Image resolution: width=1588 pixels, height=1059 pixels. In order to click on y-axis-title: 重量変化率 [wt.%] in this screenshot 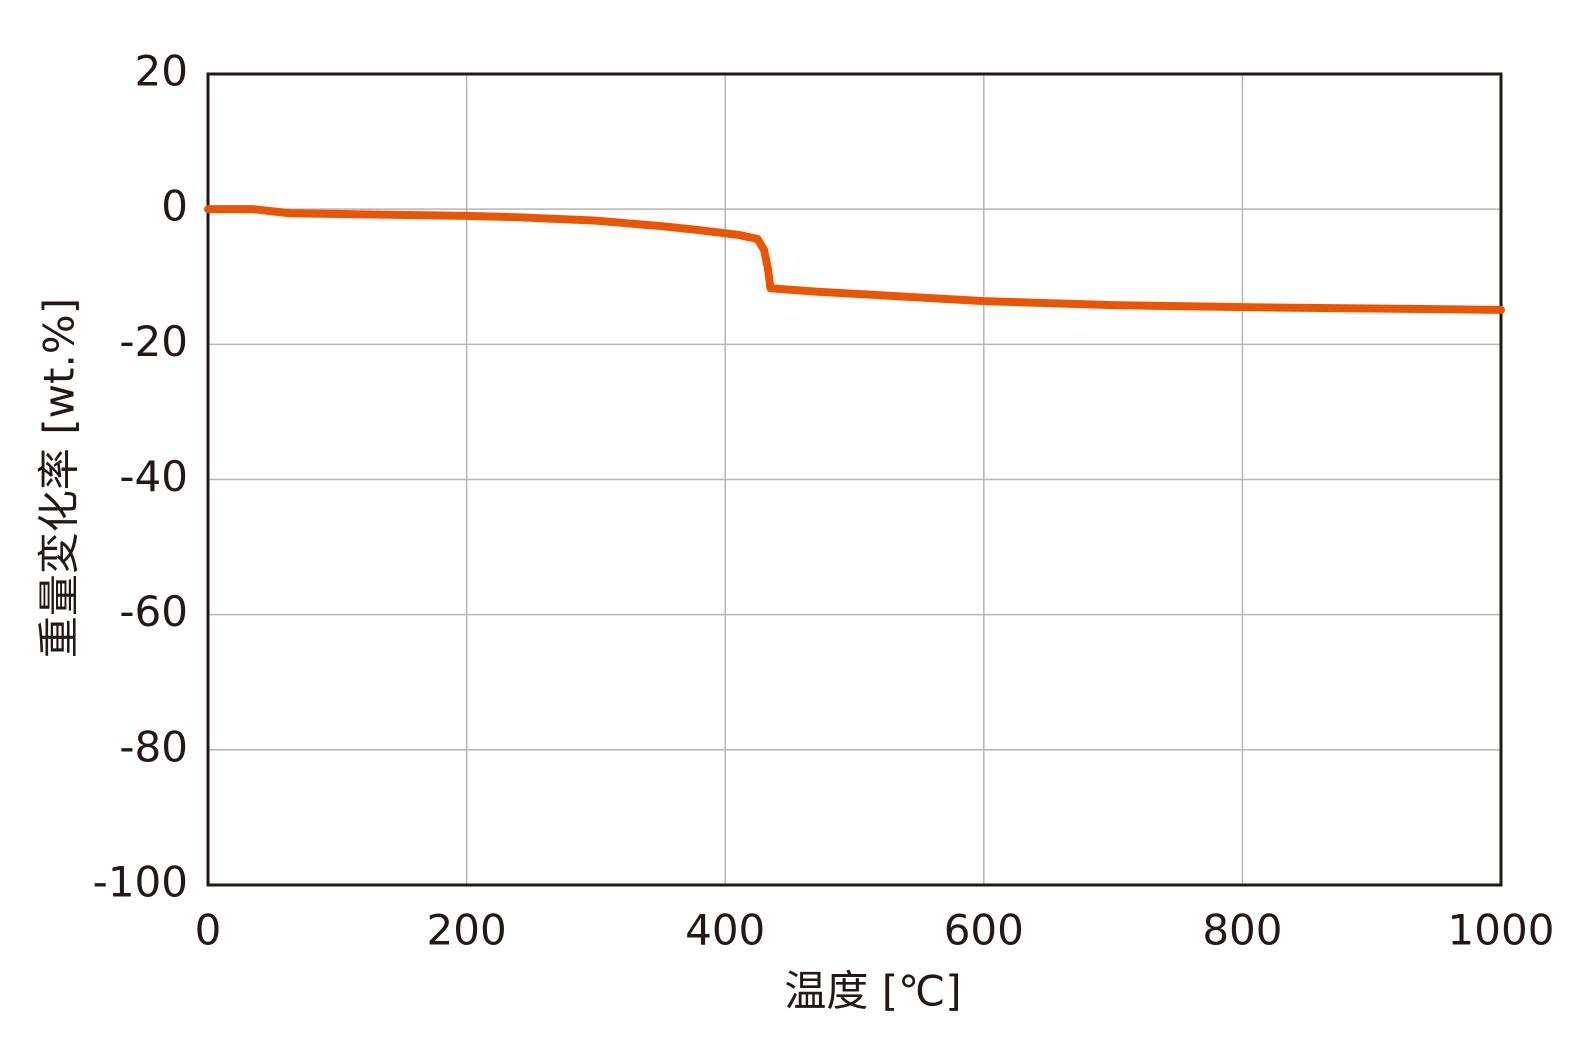, I will do `click(59, 478)`.